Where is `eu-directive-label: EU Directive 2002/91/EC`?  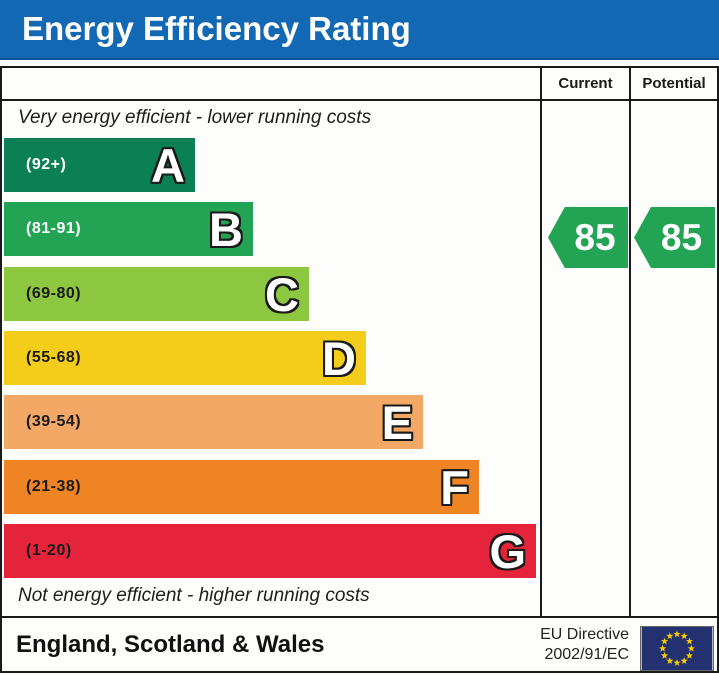 eu-directive-label: EU Directive 2002/91/EC is located at coordinates (584, 644).